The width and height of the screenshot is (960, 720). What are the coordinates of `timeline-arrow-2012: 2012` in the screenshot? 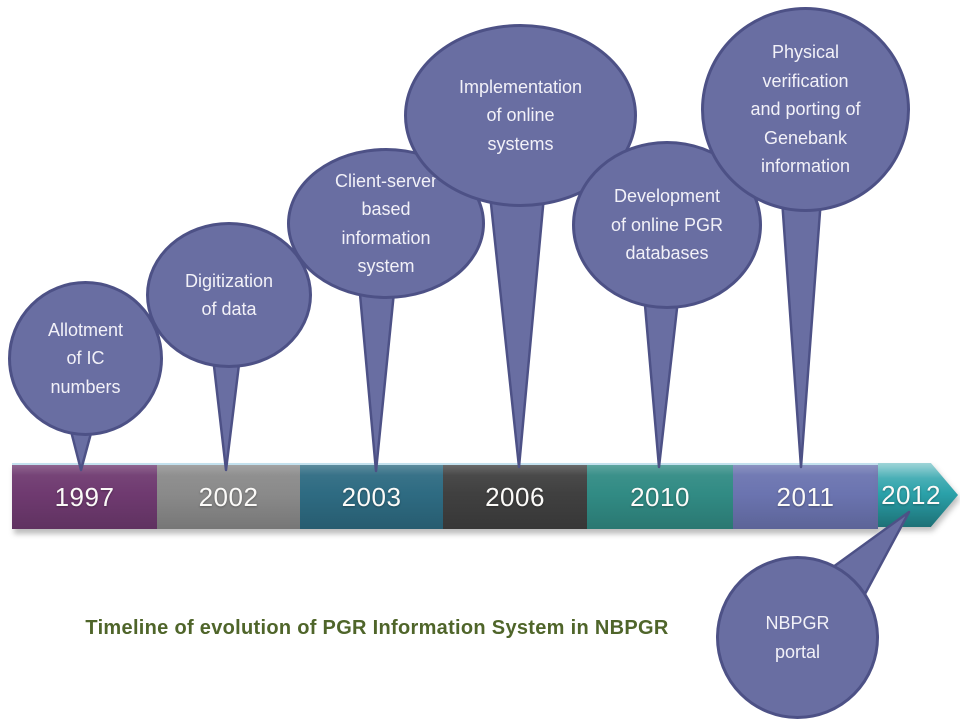 It's located at (918, 495).